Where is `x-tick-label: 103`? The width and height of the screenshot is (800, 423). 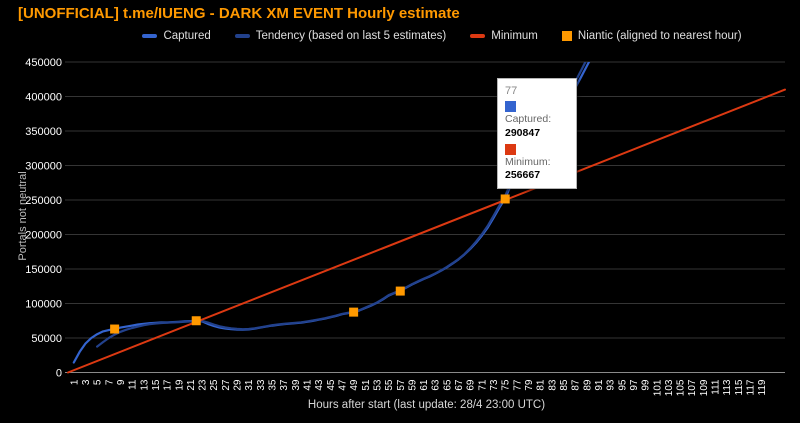
x-tick-label: 103 is located at coordinates (669, 387).